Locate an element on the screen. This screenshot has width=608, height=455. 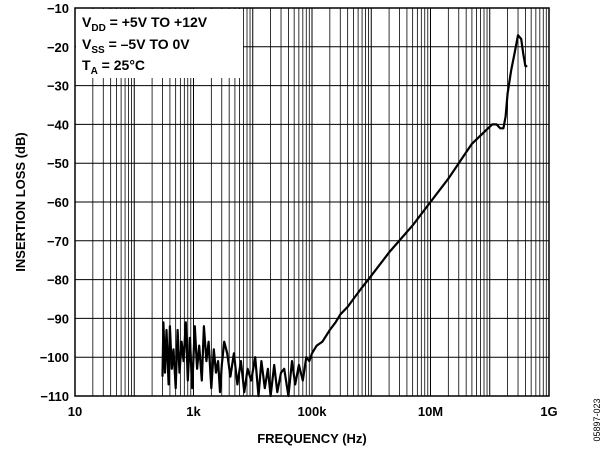
y-axis-title: INSERTION LOSS (dB) is located at coordinates (20, 201).